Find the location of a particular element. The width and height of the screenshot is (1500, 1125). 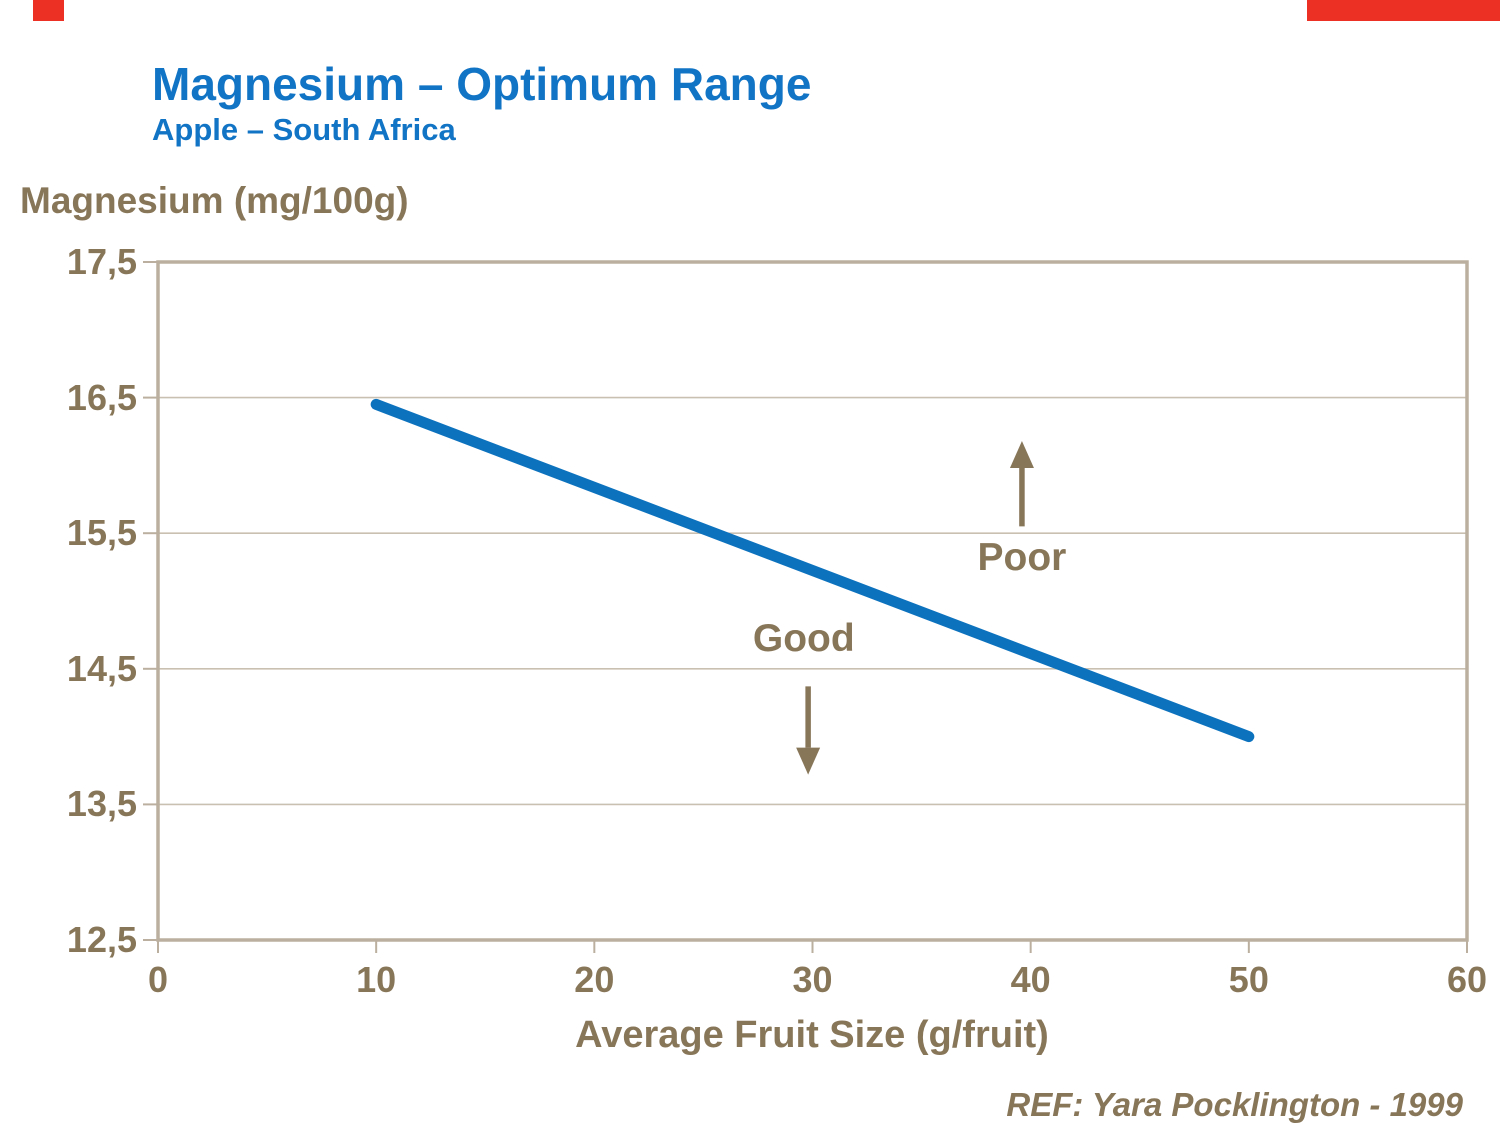

page-subtitle: Apple – South Africa is located at coordinates (304, 129).